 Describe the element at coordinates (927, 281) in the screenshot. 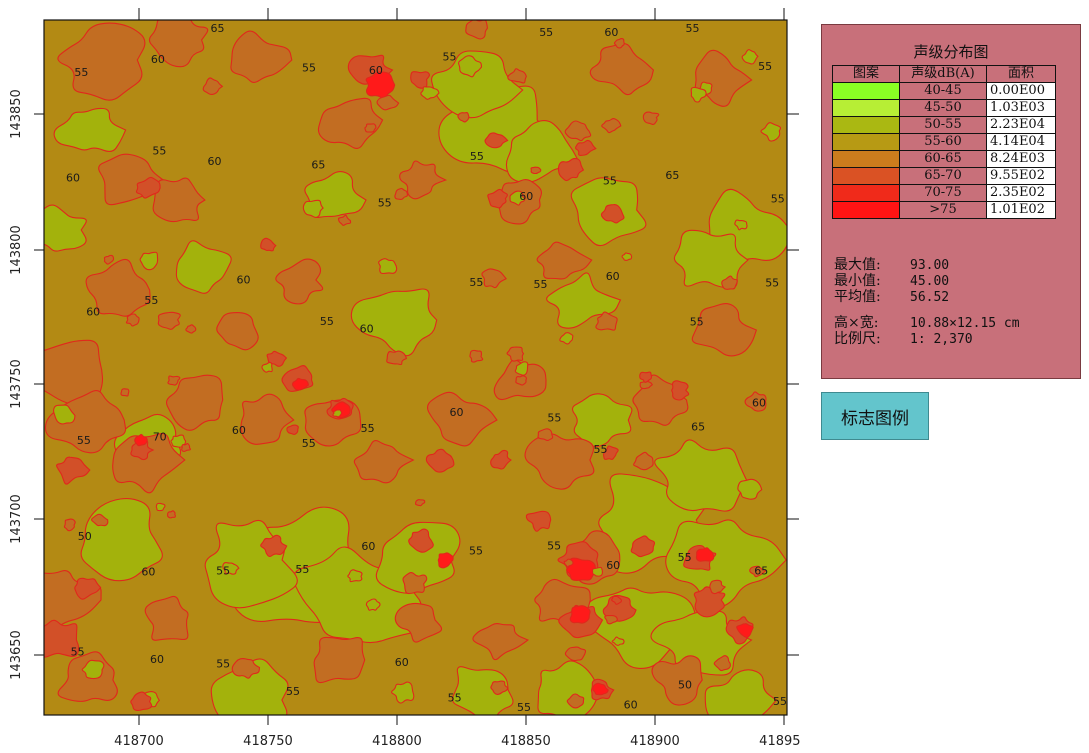

I see `stat-min: 最小值: 45.00` at that location.